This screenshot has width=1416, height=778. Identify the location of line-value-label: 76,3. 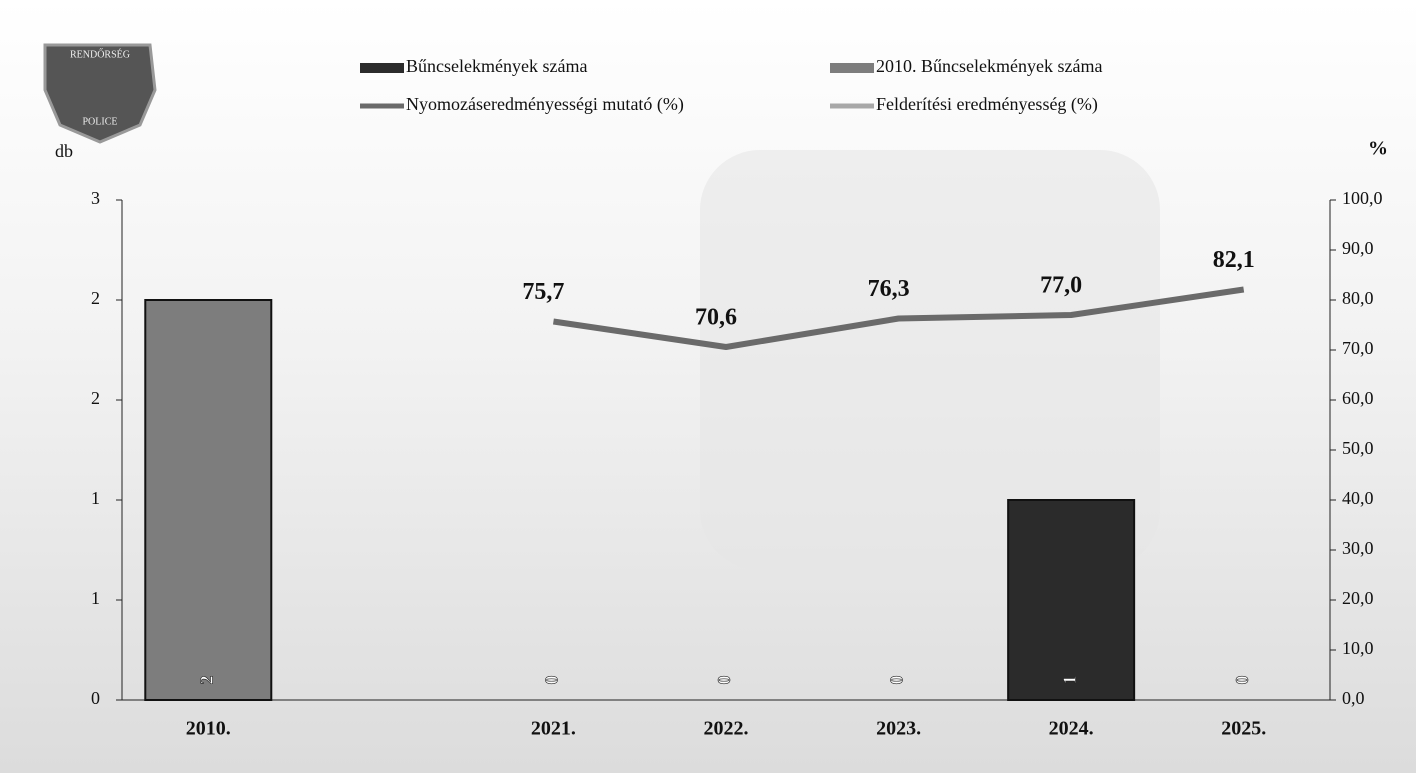
(889, 289).